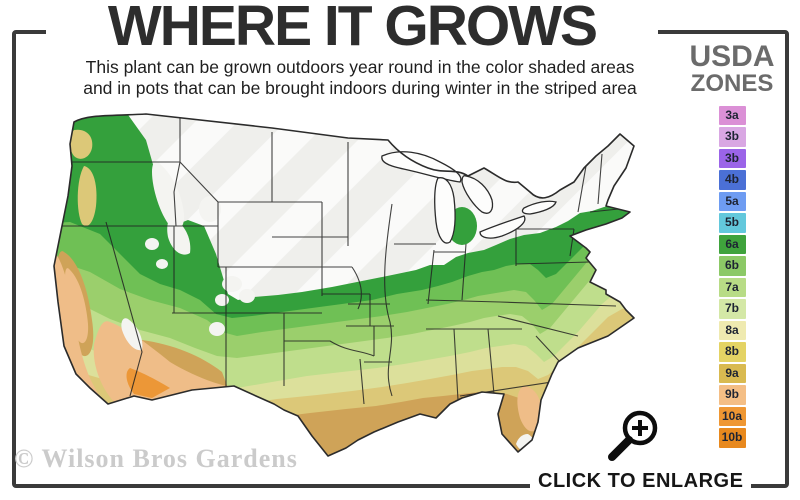 This screenshot has height=500, width=800. Describe the element at coordinates (732, 223) in the screenshot. I see `zone-swatch-5b: 5b` at that location.